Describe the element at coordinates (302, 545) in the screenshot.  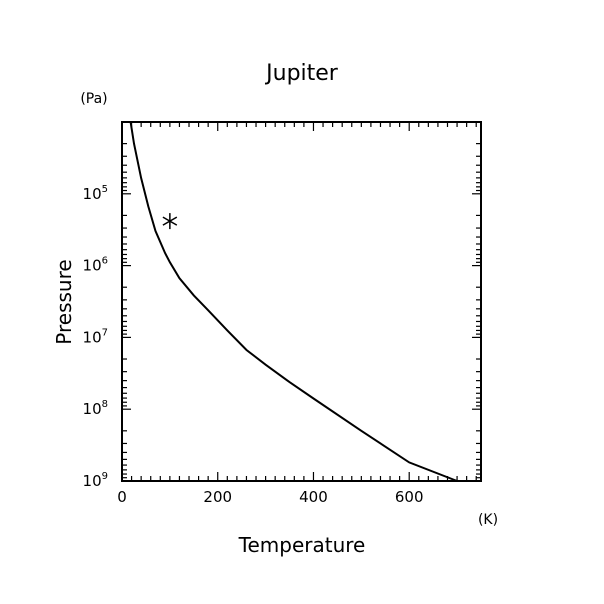
I see `x-axis-label: Temperature` at that location.